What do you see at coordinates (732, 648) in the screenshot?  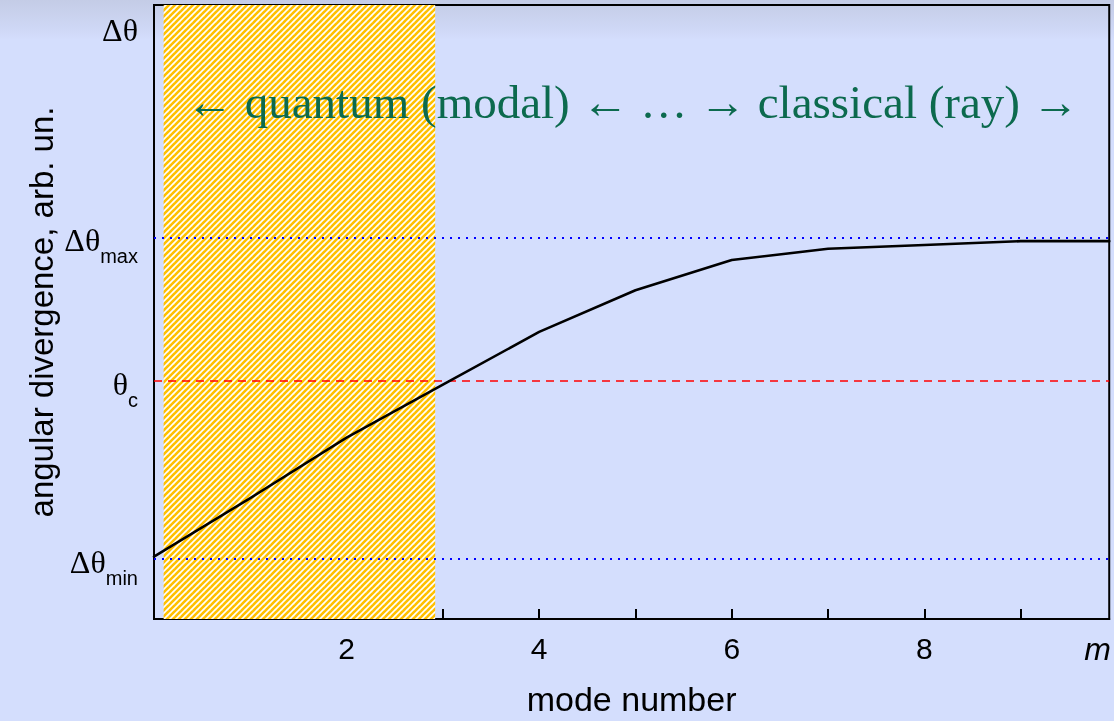 I see `x-tick-label: 6` at bounding box center [732, 648].